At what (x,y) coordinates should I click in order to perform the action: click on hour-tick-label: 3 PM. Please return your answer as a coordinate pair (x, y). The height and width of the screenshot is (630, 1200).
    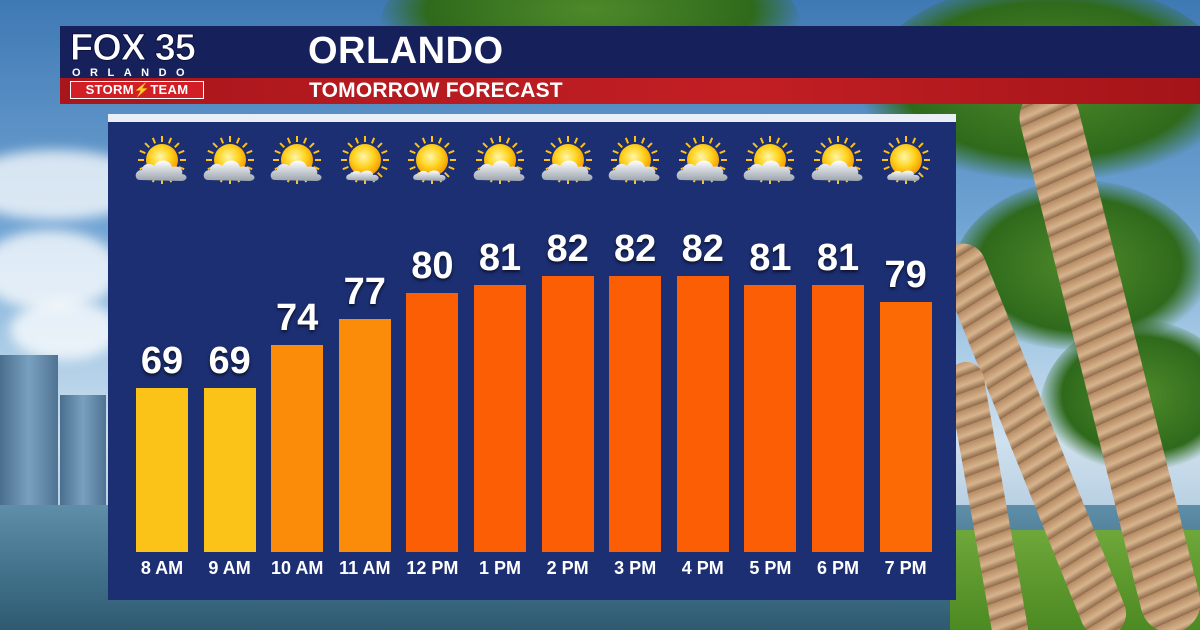
    Looking at the image, I should click on (635, 568).